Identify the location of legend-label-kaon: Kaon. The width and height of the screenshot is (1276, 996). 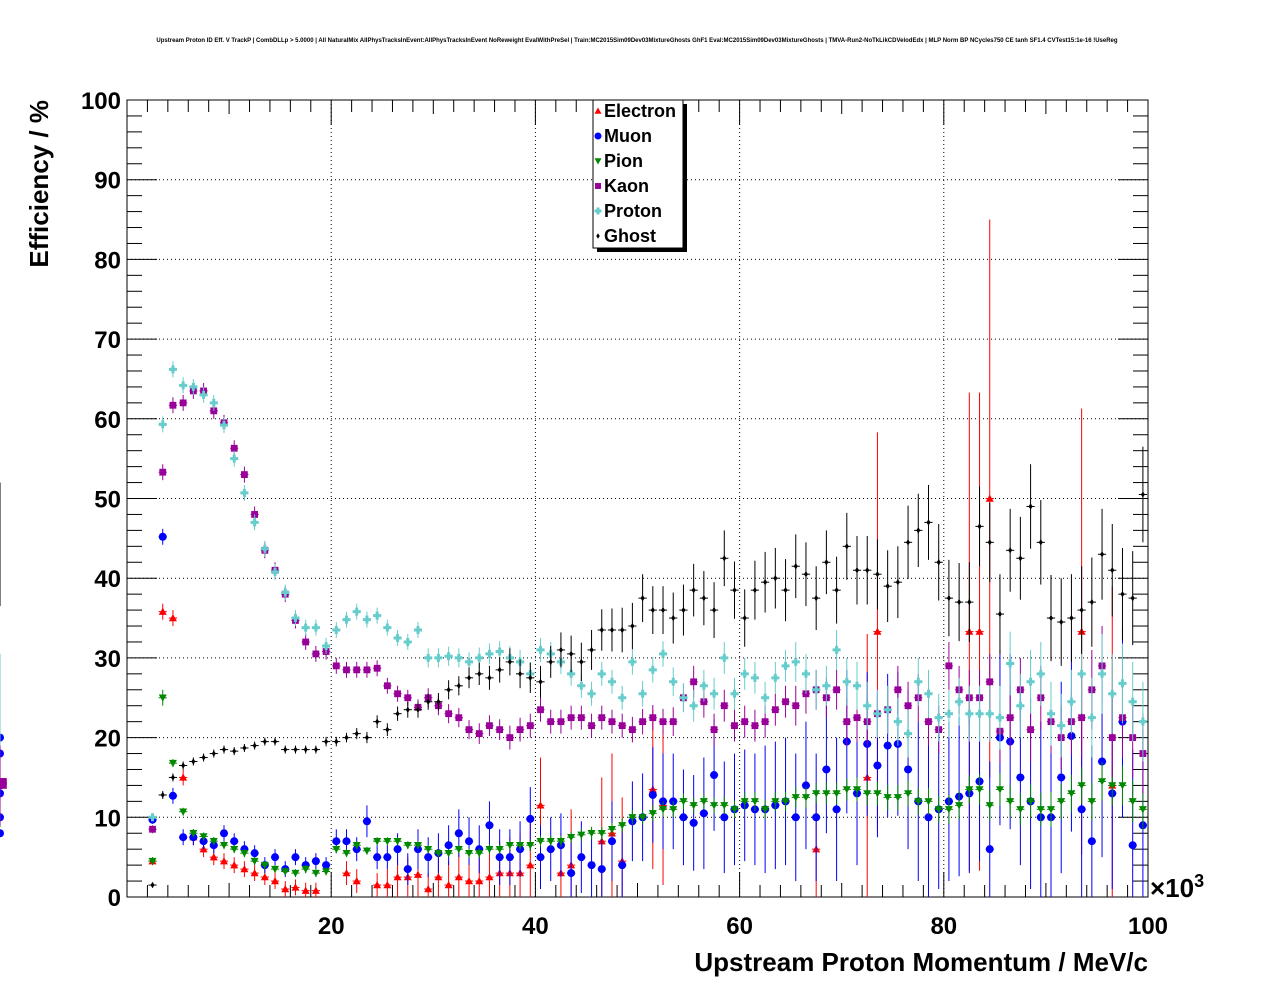
(626, 186).